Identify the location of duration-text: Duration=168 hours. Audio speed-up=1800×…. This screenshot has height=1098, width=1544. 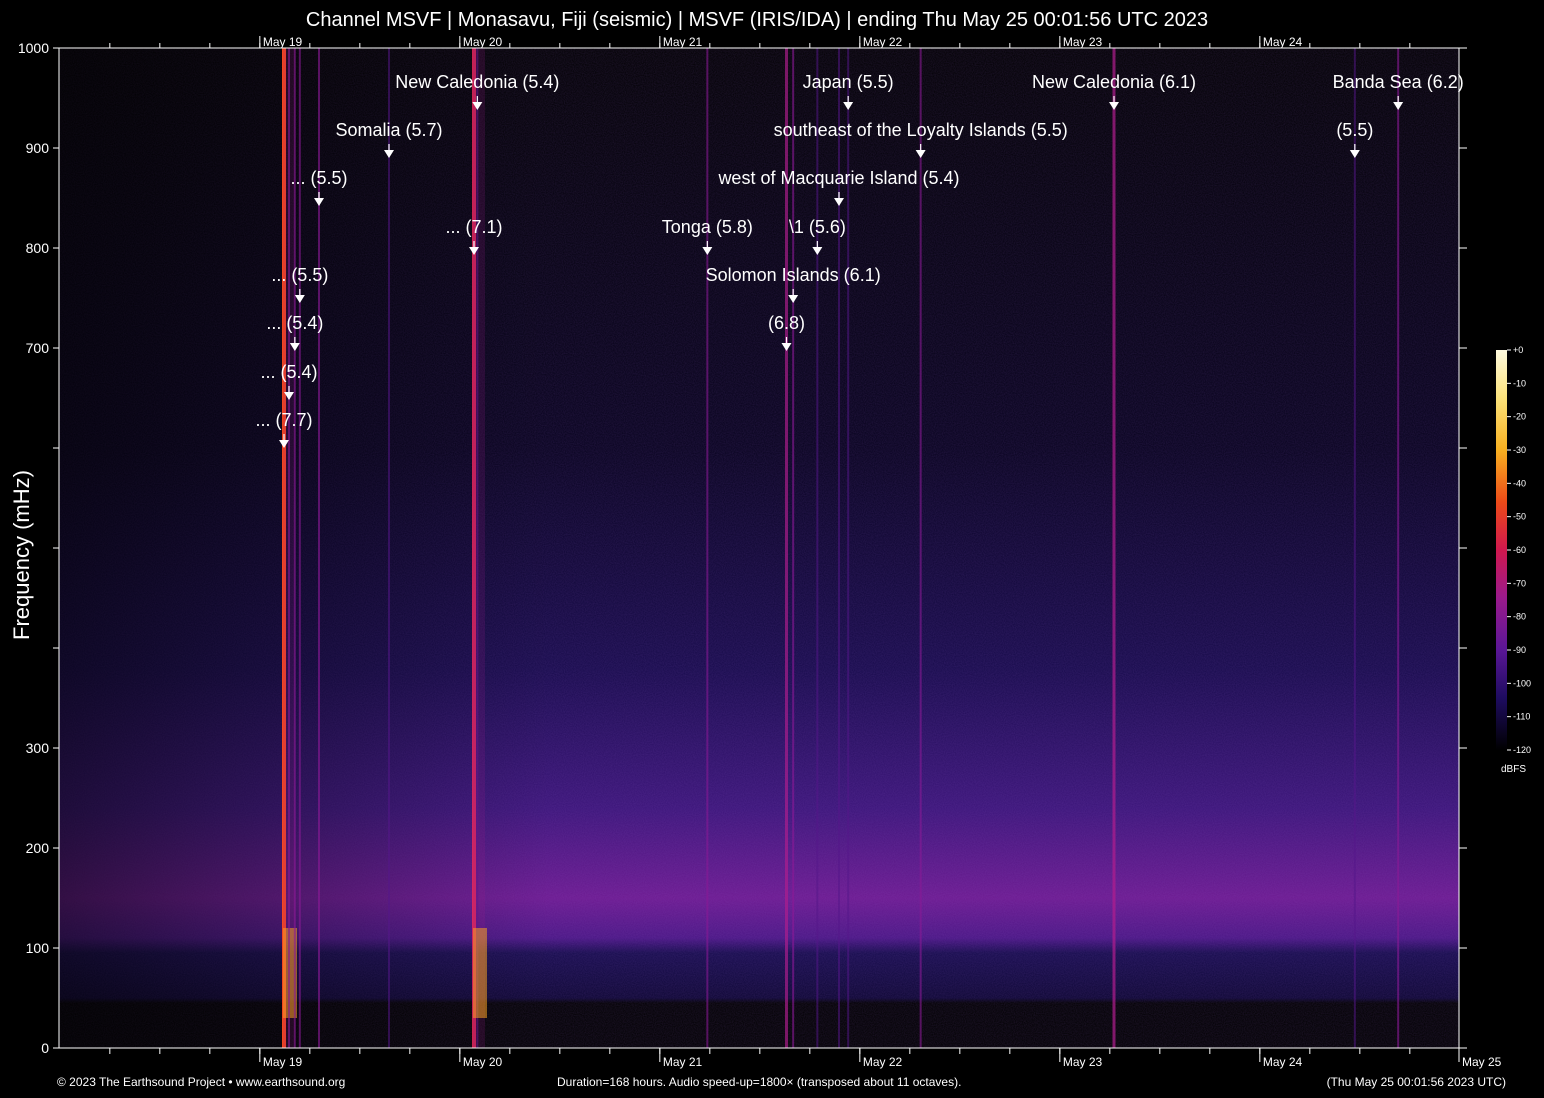
(759, 1082).